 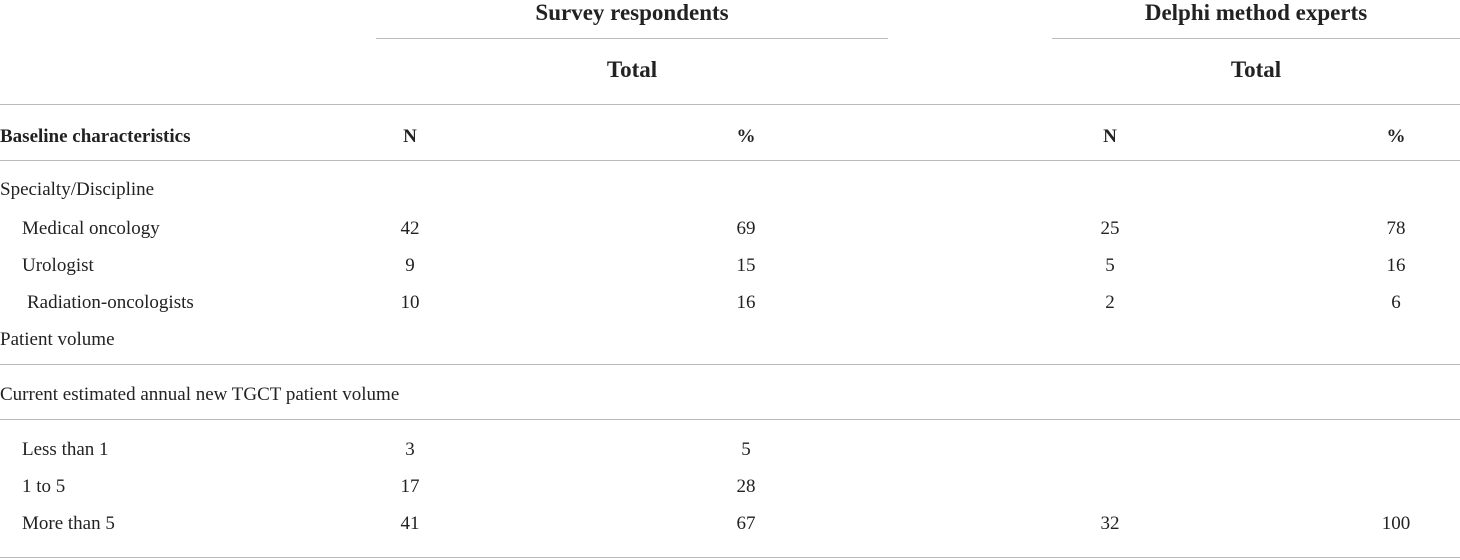 What do you see at coordinates (1396, 523) in the screenshot?
I see `cell-value: 100` at bounding box center [1396, 523].